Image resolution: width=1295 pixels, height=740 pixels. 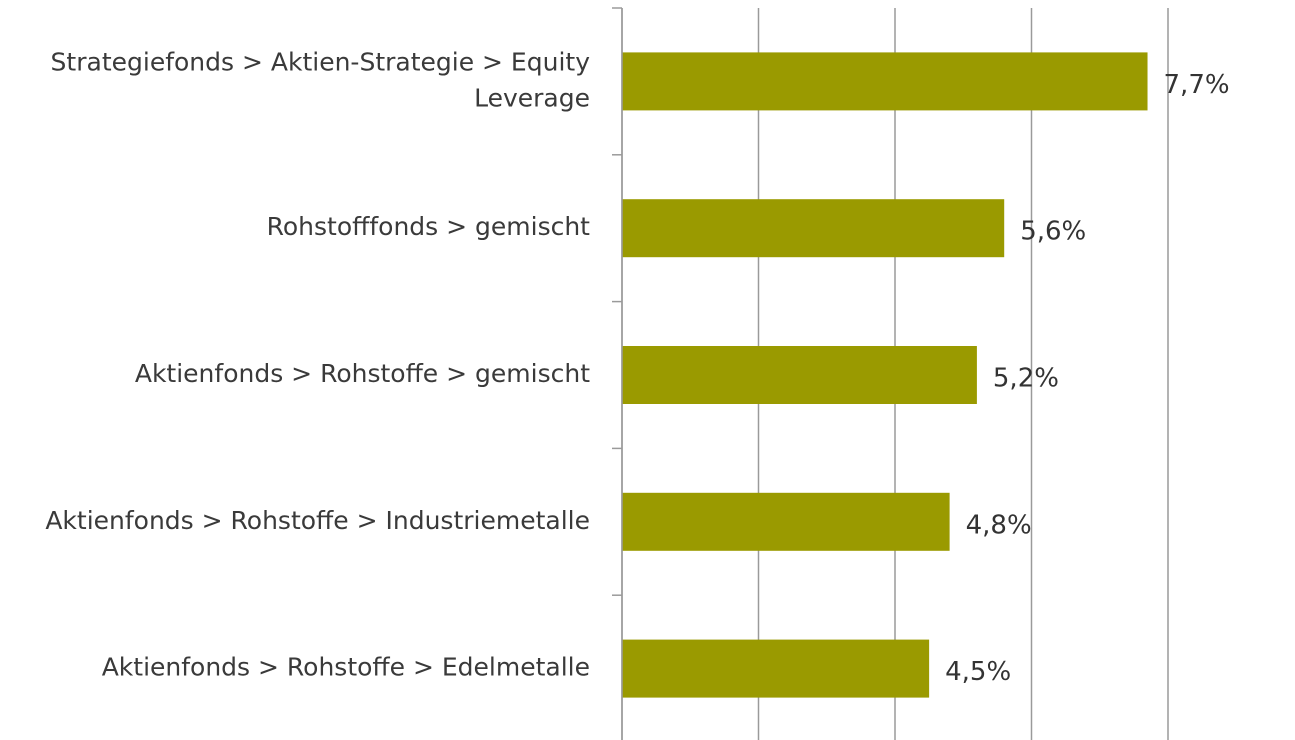 What do you see at coordinates (346, 667) in the screenshot?
I see `category-label: Aktienfonds > Rohstoffe > Edelmetalle` at bounding box center [346, 667].